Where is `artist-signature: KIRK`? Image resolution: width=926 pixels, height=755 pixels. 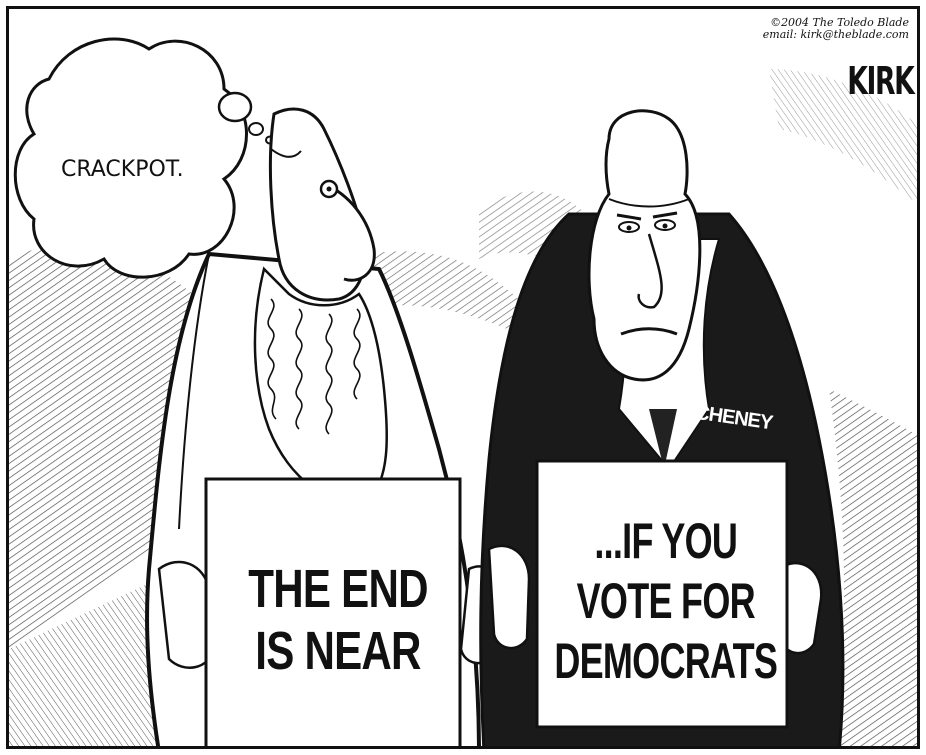 artist-signature: KIRK is located at coordinates (880, 81).